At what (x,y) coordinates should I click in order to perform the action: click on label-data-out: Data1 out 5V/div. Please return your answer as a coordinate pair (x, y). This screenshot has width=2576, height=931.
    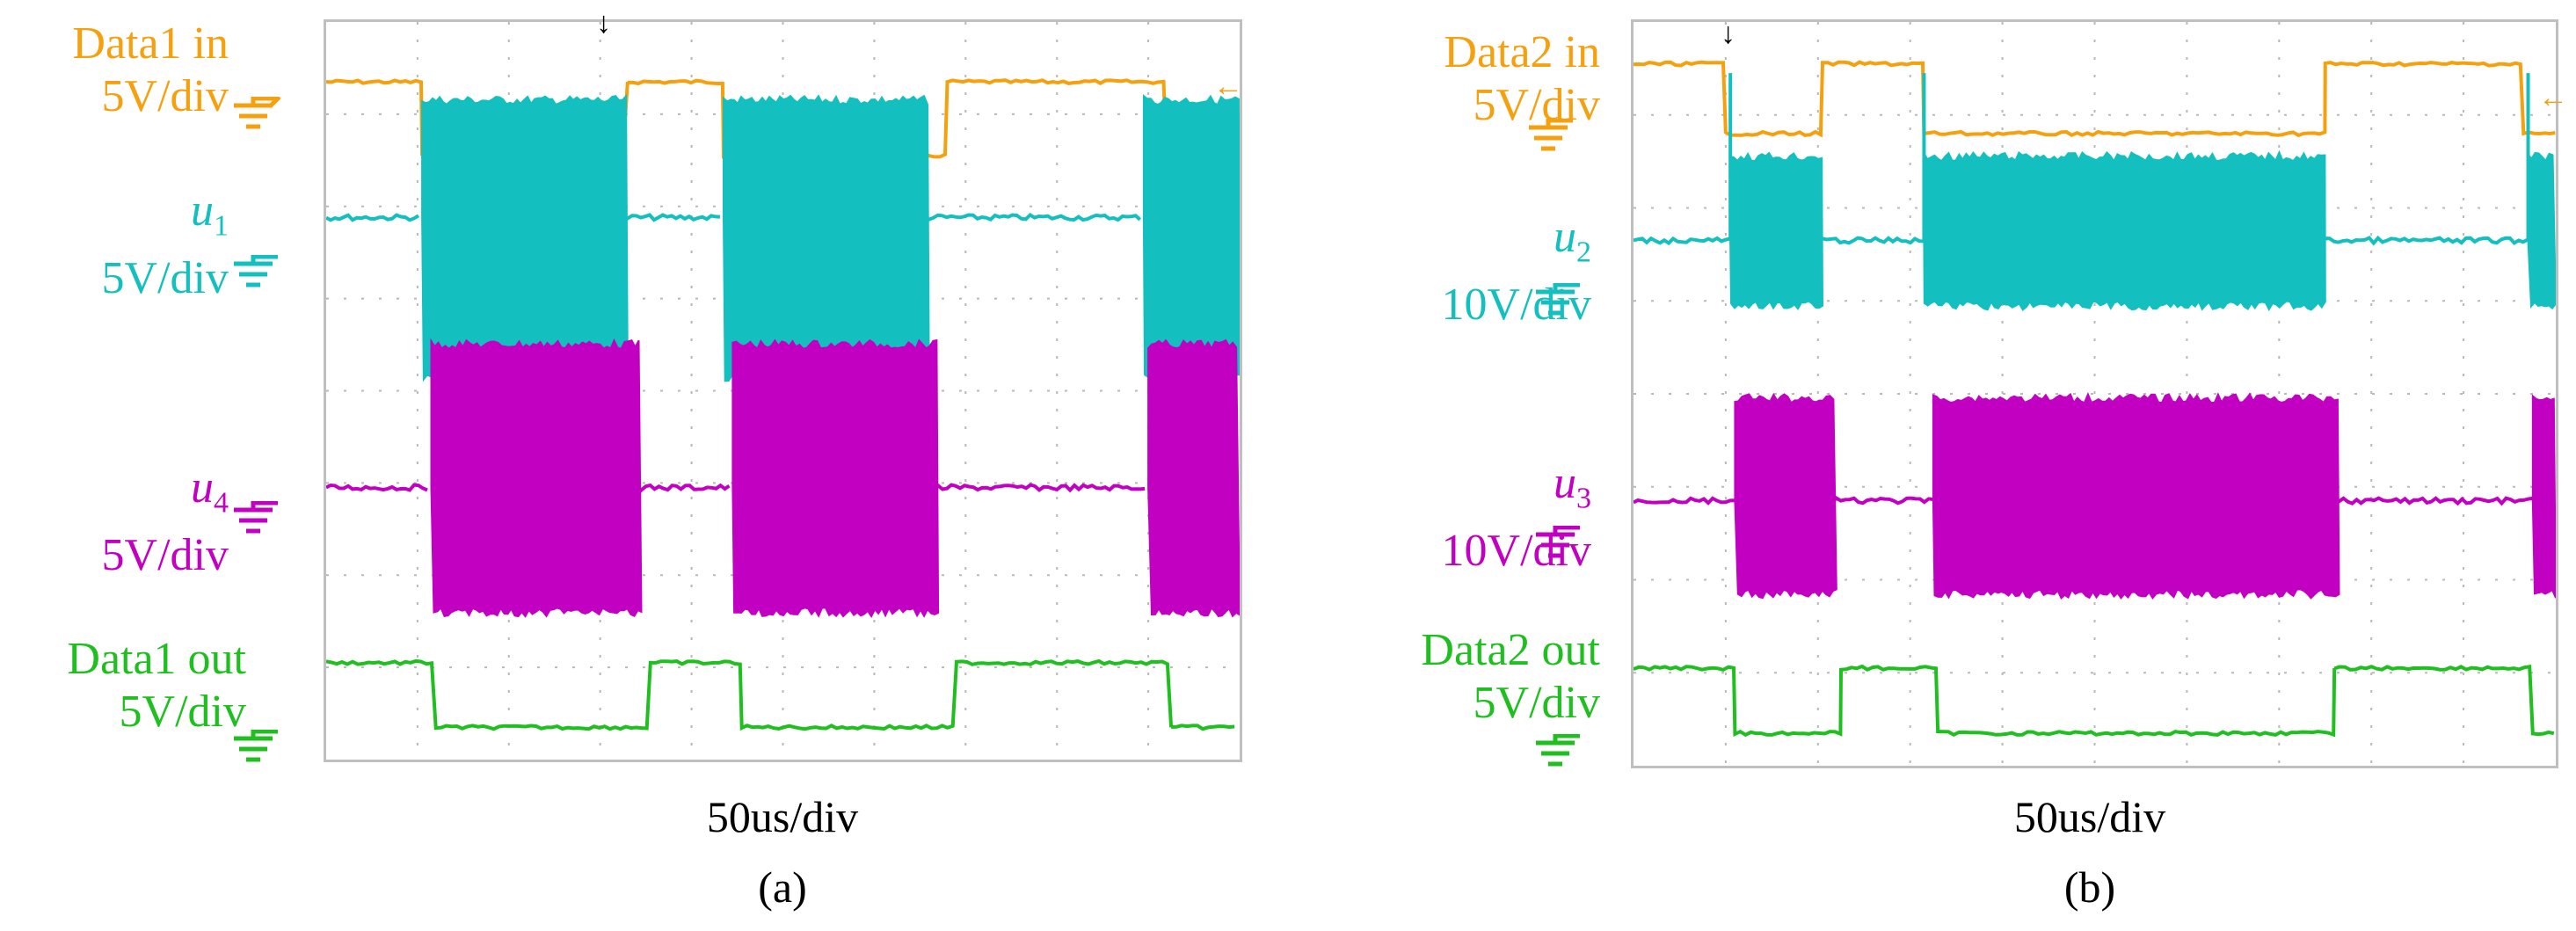
    Looking at the image, I should click on (156, 685).